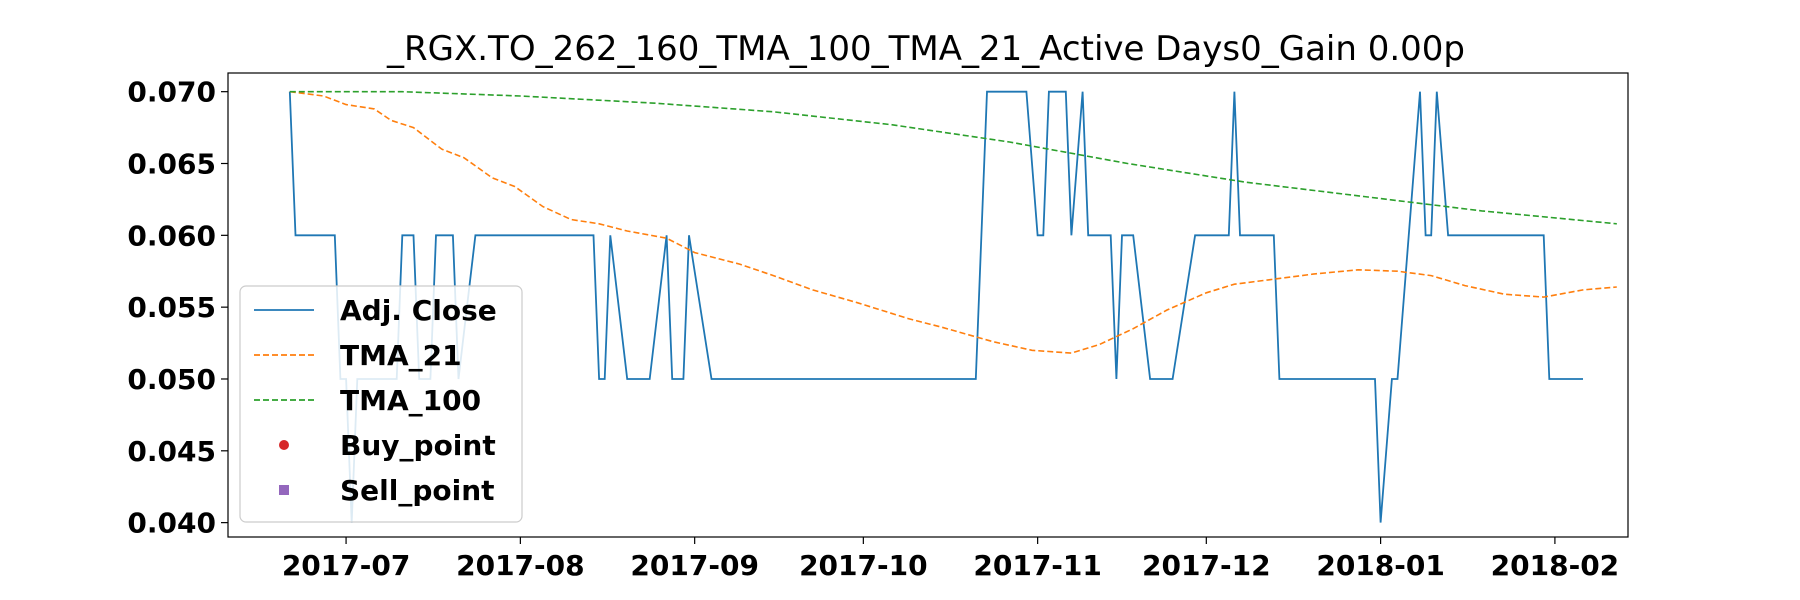  What do you see at coordinates (171, 379) in the screenshot?
I see `y-tick-label: 0.050` at bounding box center [171, 379].